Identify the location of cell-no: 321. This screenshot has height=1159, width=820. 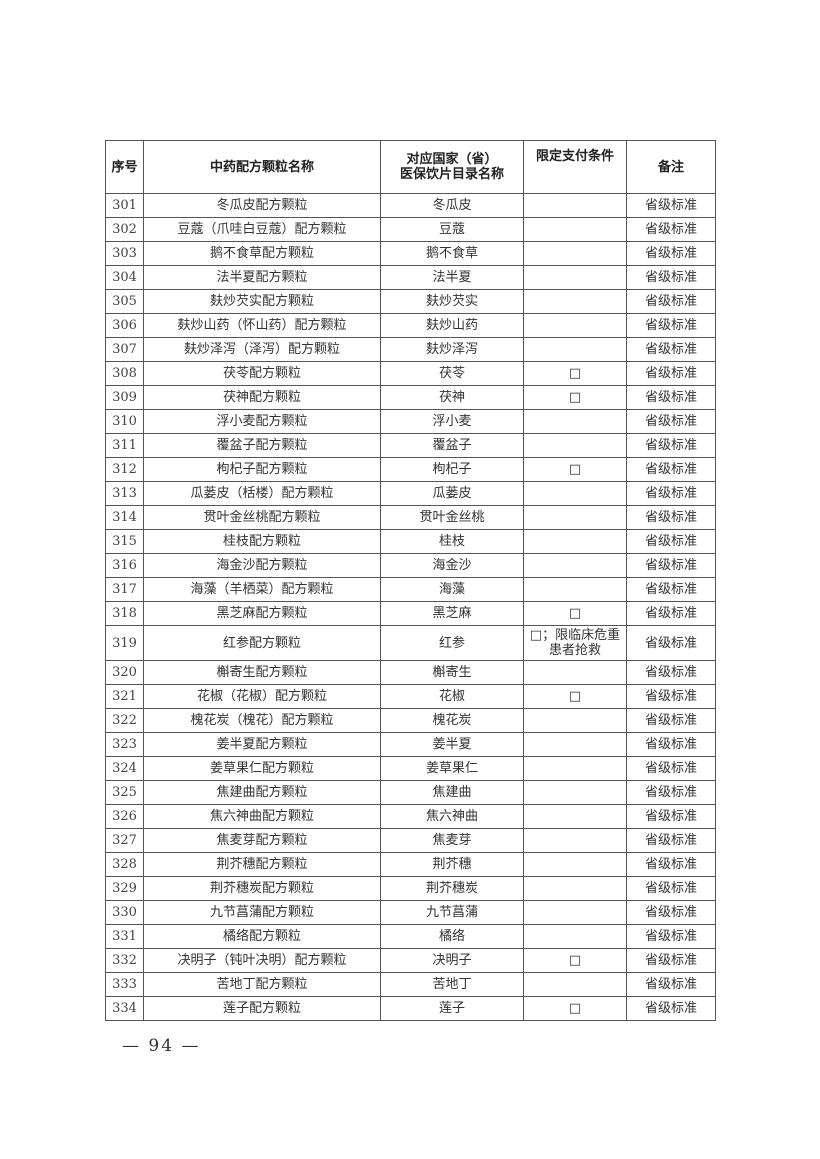
(124, 696).